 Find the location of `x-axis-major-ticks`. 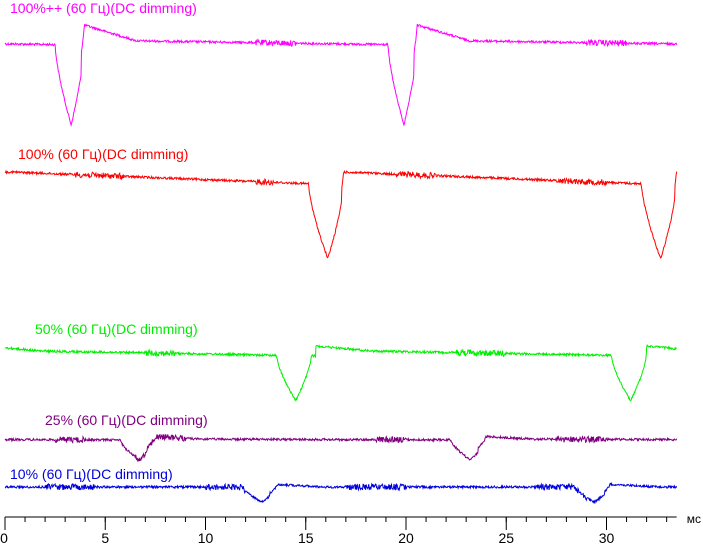

x-axis-major-ticks is located at coordinates (305, 523).